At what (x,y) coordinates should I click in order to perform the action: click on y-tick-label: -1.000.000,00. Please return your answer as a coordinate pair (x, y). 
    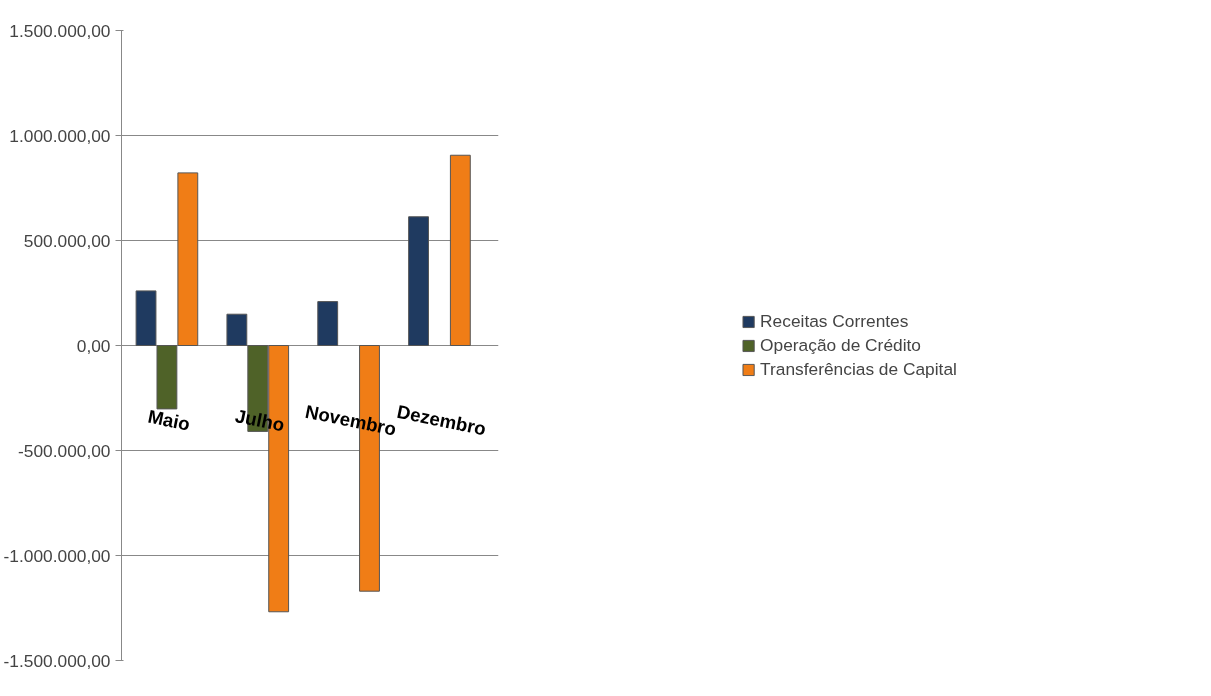
    Looking at the image, I should click on (57, 555).